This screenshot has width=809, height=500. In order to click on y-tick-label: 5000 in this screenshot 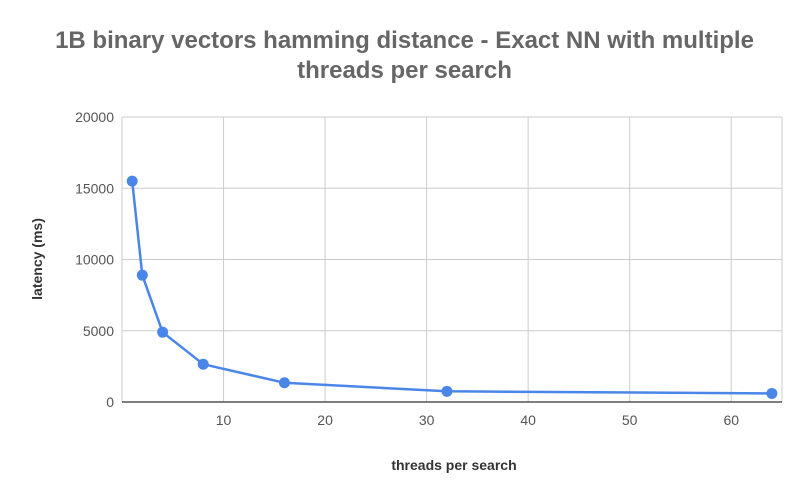, I will do `click(98, 331)`.